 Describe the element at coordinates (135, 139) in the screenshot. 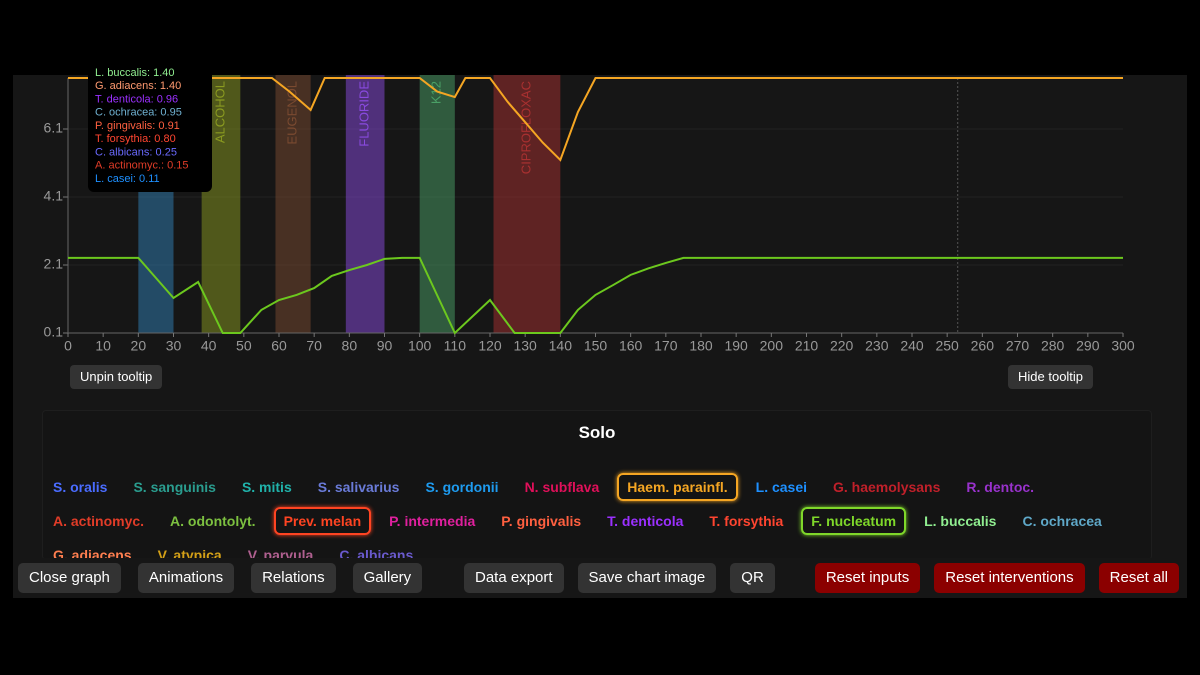

I see `tooltip-entry: T. forsythia: 0.80` at that location.